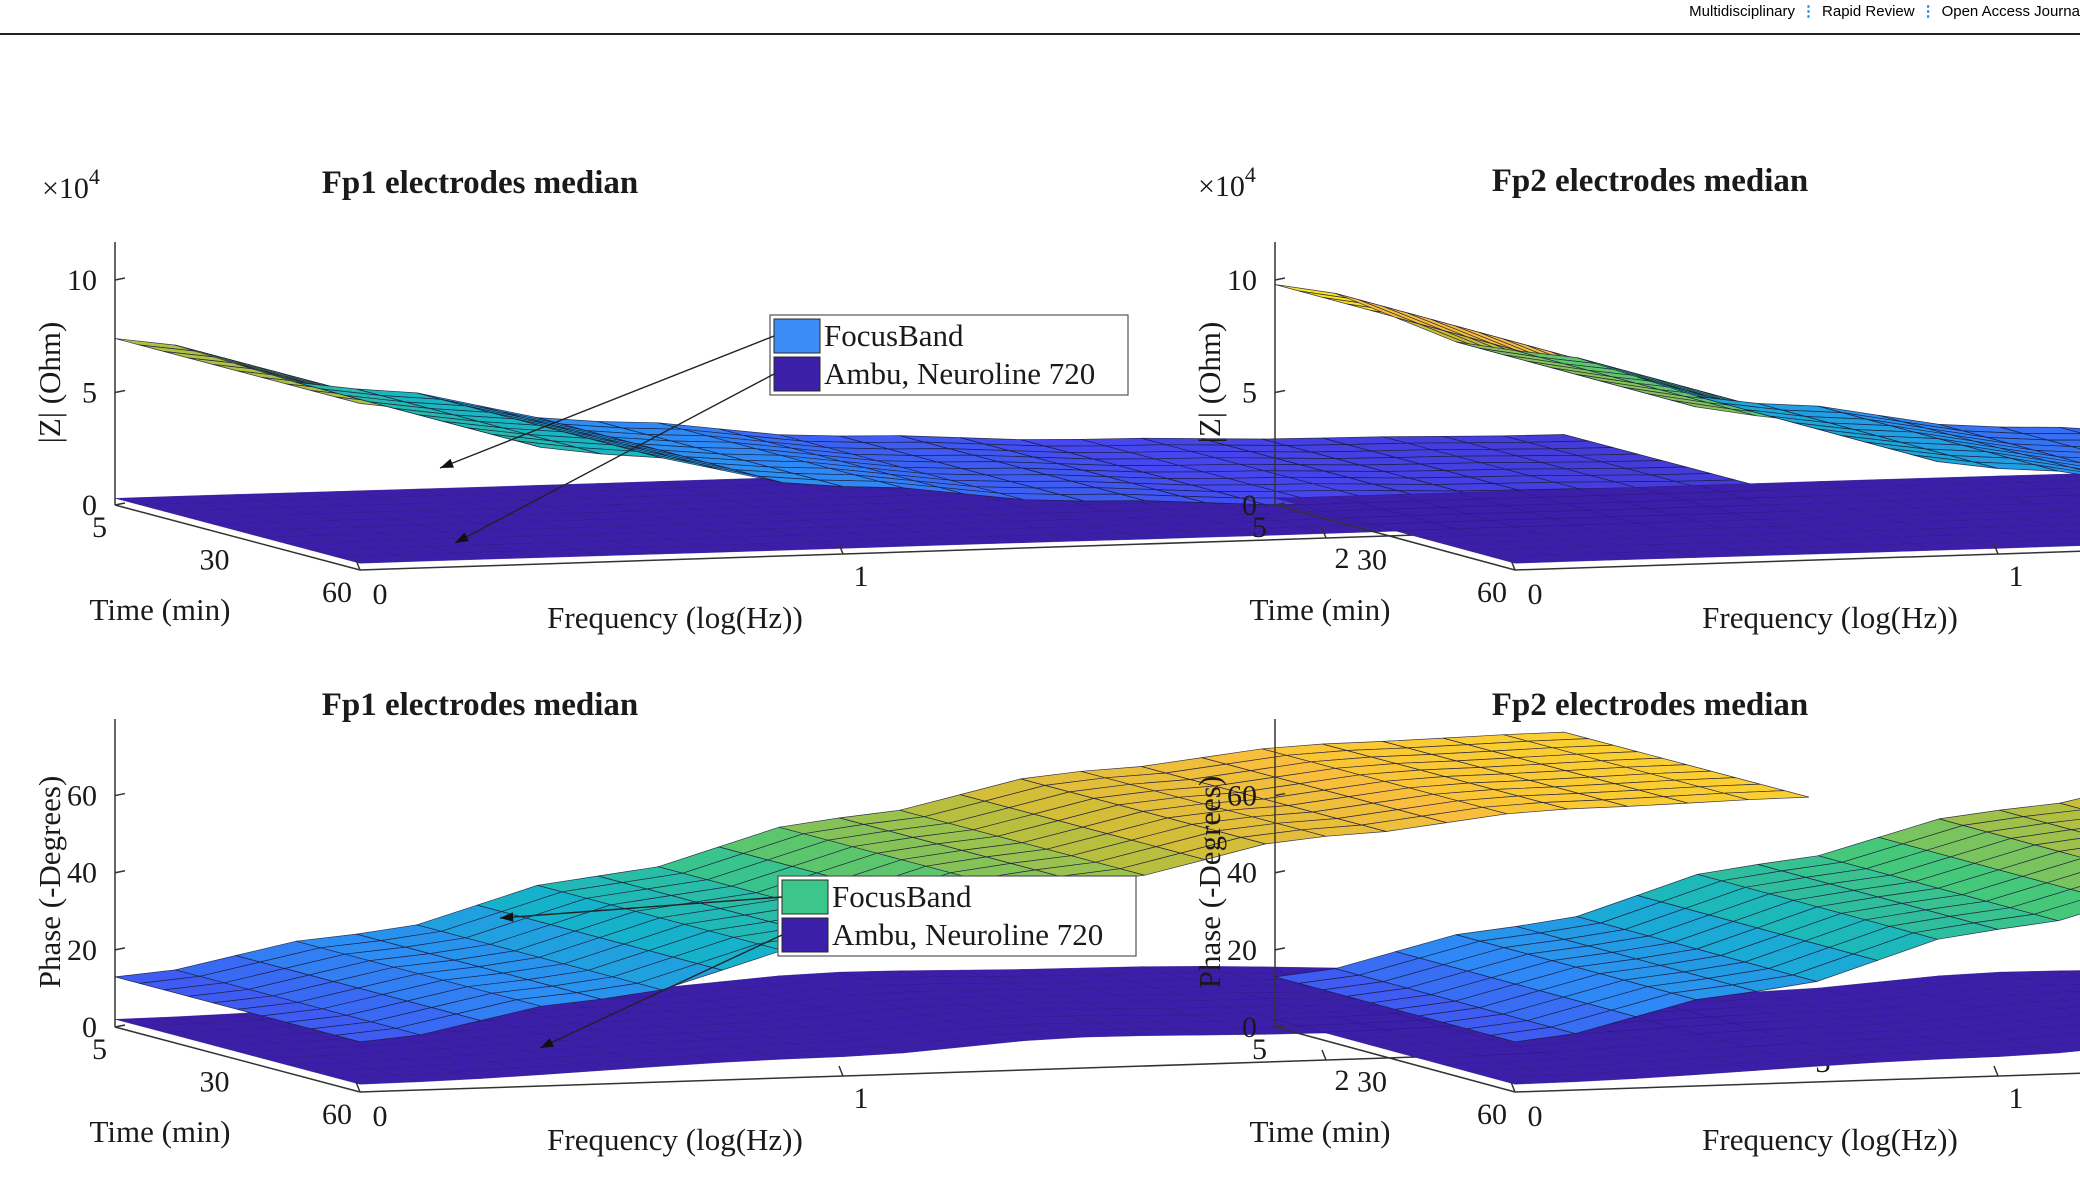  I want to click on time-axis-label: Time (min), so click(160, 609).